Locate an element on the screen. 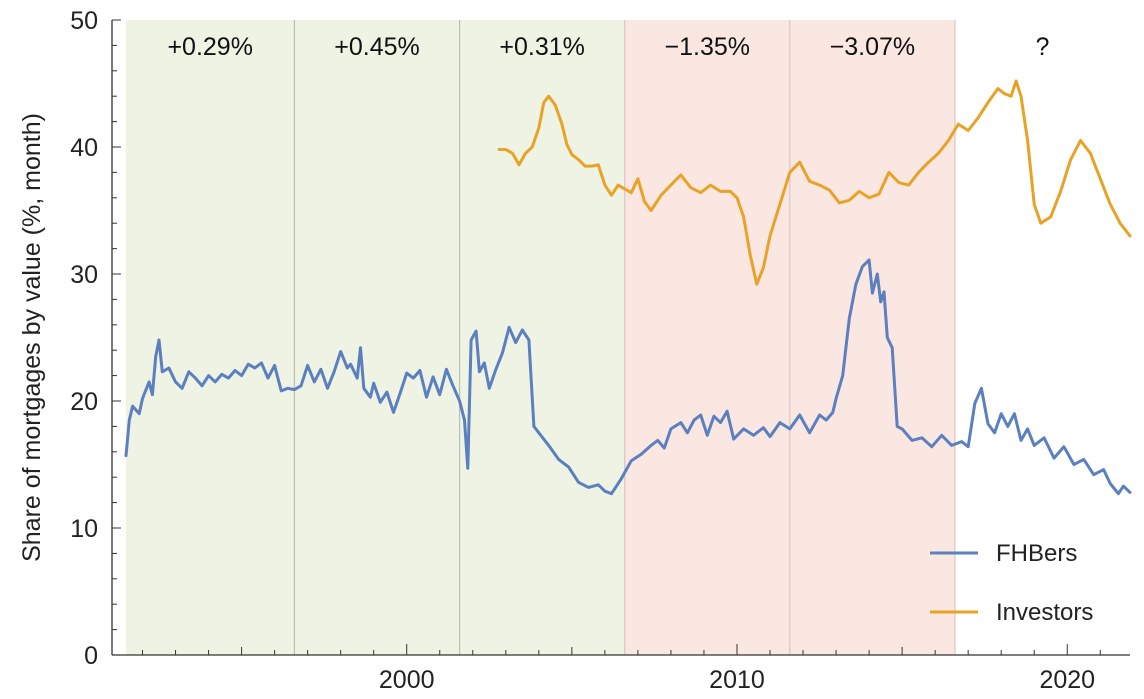 This screenshot has width=1144, height=699. period-label-4: −1.35% is located at coordinates (708, 47).